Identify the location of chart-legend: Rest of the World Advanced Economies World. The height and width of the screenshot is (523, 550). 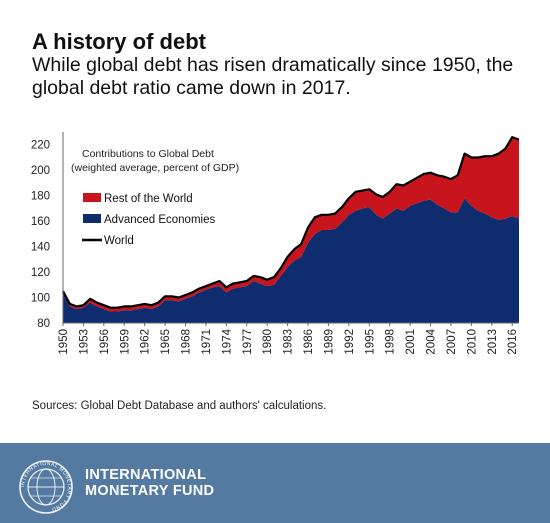
(148, 220).